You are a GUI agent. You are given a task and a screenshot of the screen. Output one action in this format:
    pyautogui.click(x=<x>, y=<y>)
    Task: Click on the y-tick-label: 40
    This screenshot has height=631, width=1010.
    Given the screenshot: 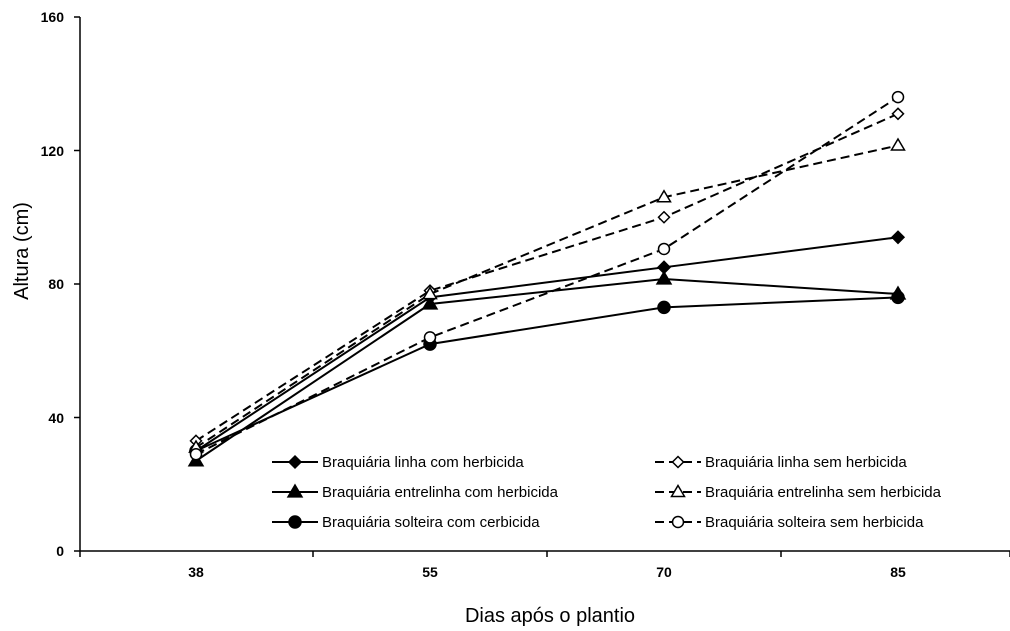 What is the action you would take?
    pyautogui.click(x=56, y=418)
    